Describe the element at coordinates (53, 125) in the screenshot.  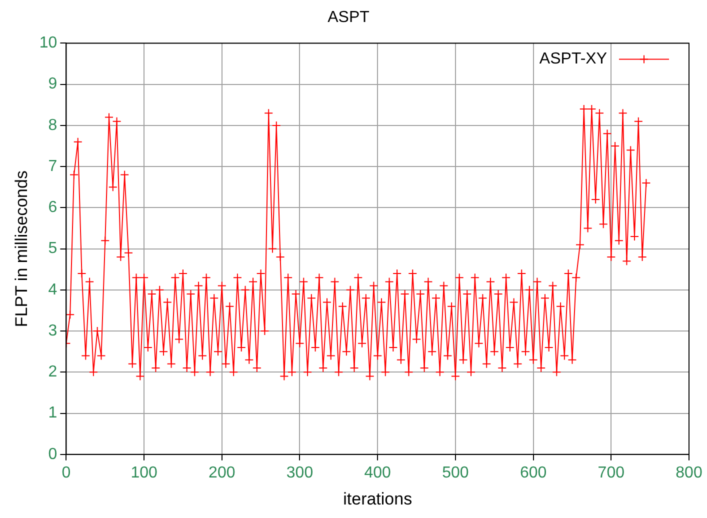
I see `y-tick-label: 8` at that location.